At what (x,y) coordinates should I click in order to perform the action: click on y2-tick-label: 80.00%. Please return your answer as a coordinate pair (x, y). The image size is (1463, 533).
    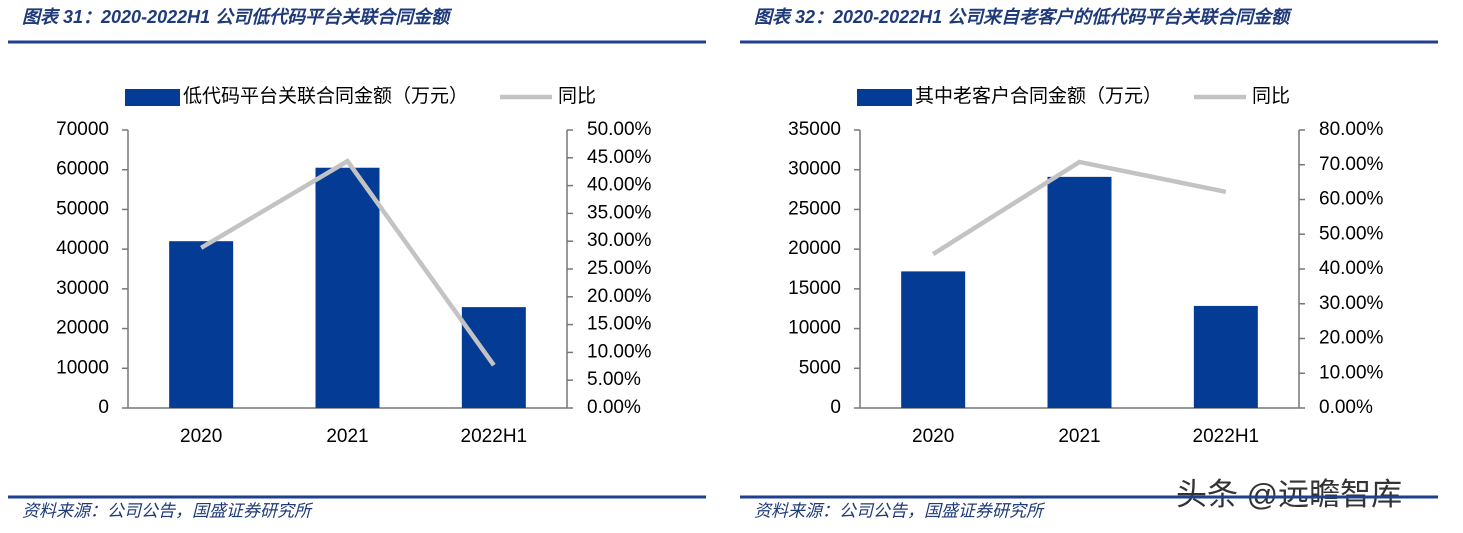
    Looking at the image, I should click on (1351, 129).